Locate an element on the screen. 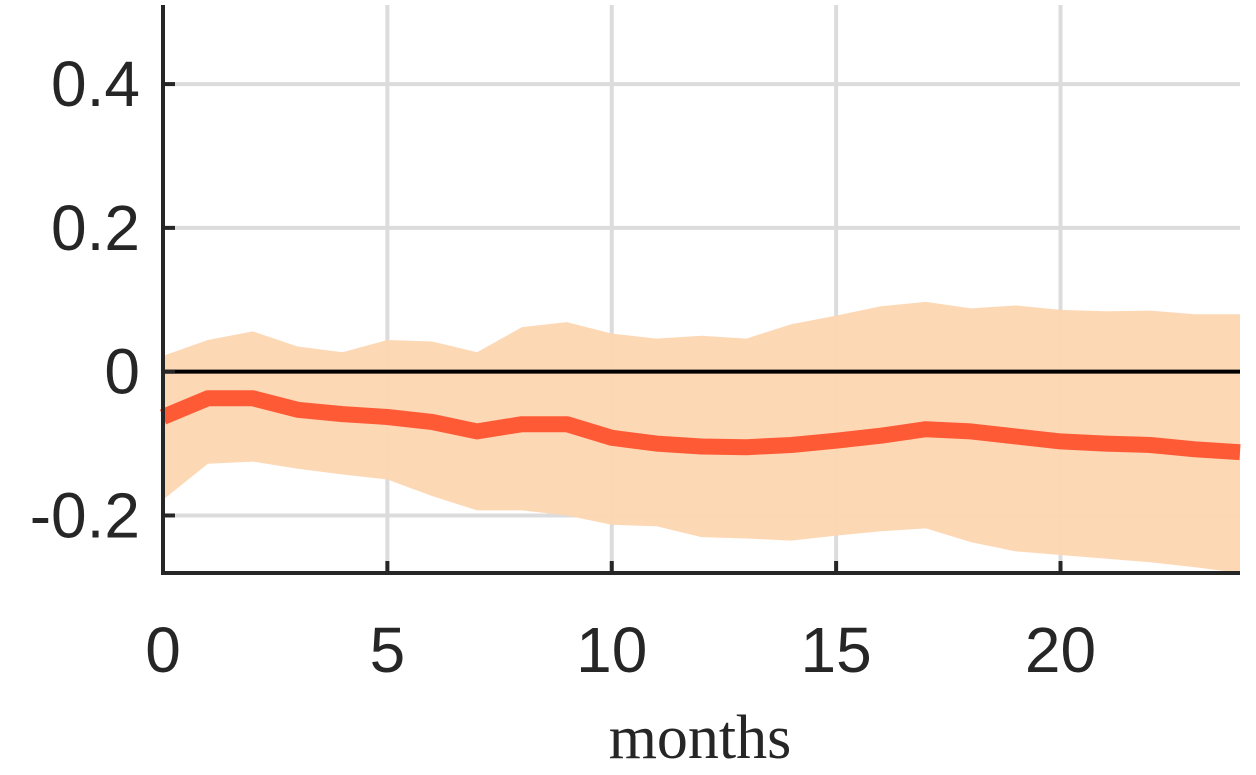 This screenshot has height=775, width=1256. x-tick-label: 15 is located at coordinates (836, 650).